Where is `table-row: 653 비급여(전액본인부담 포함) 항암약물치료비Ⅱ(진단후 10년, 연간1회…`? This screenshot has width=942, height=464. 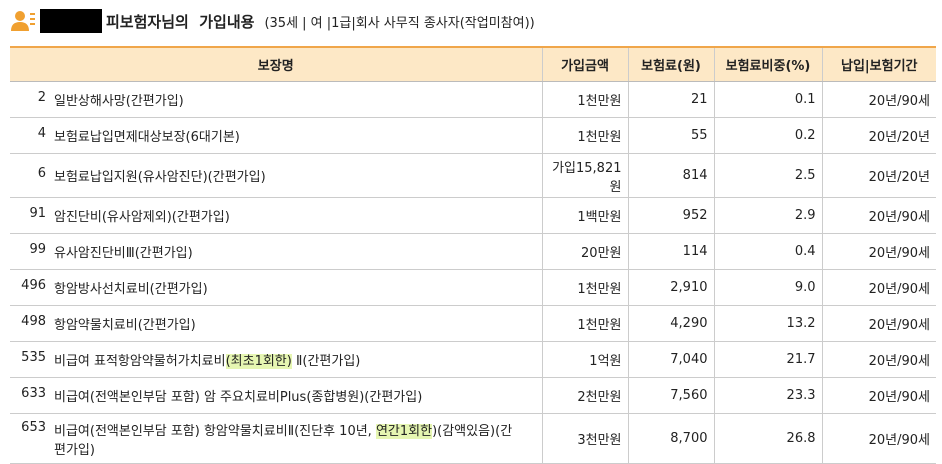
table-row: 653 비급여(전액본인부담 포함) 항암약물치료비Ⅱ(진단후 10년, 연간1회… is located at coordinates (473, 438).